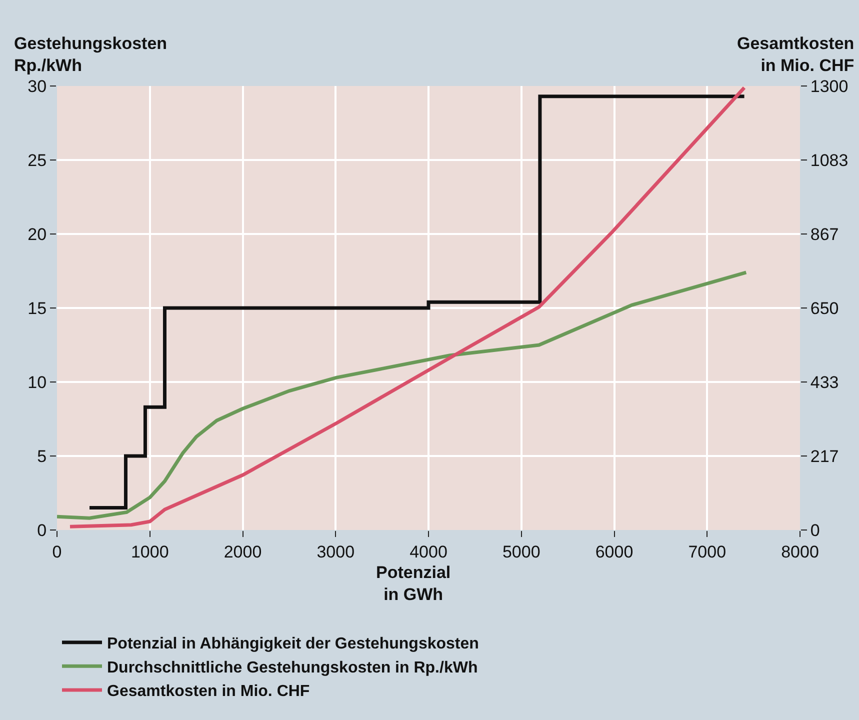 This screenshot has height=720, width=859. Describe the element at coordinates (243, 552) in the screenshot. I see `x-tick-label: 2000` at that location.